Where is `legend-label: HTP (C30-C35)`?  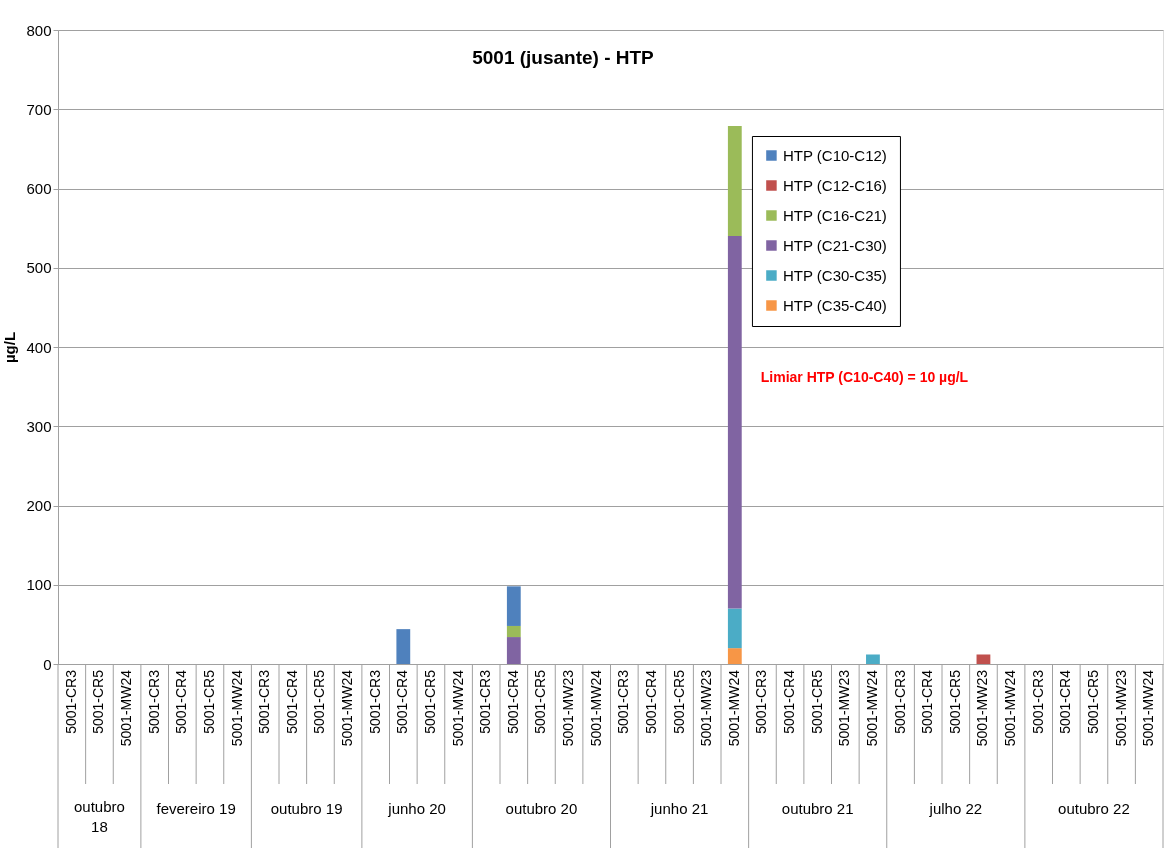
legend-label: HTP (C30-C35) is located at coordinates (834, 275).